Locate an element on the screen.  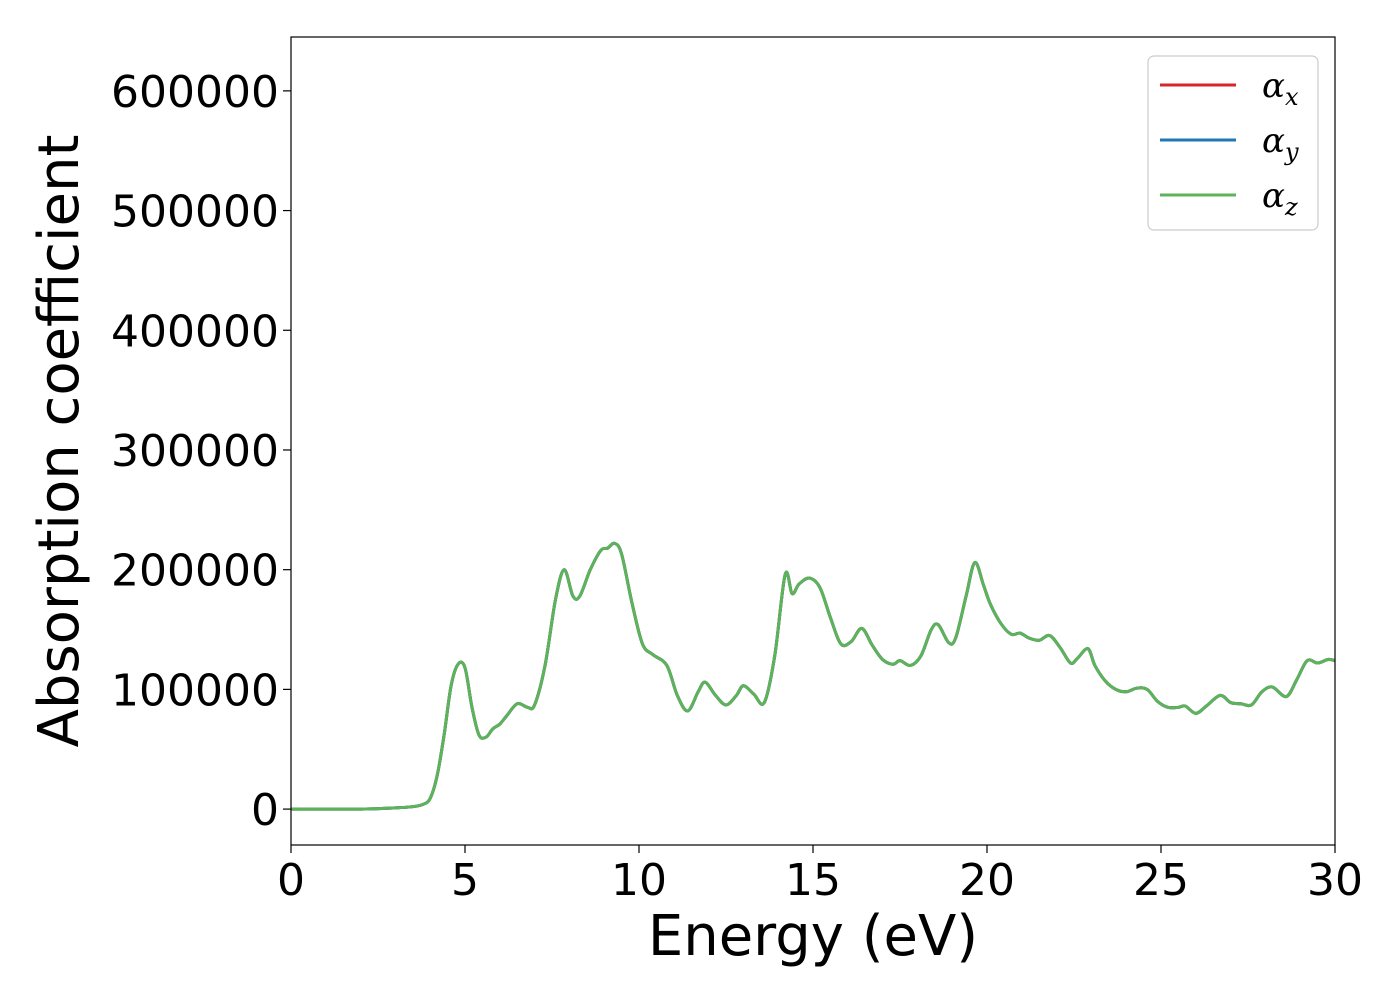
legend-entry-alpha-x: αx is located at coordinates (1280, 88).